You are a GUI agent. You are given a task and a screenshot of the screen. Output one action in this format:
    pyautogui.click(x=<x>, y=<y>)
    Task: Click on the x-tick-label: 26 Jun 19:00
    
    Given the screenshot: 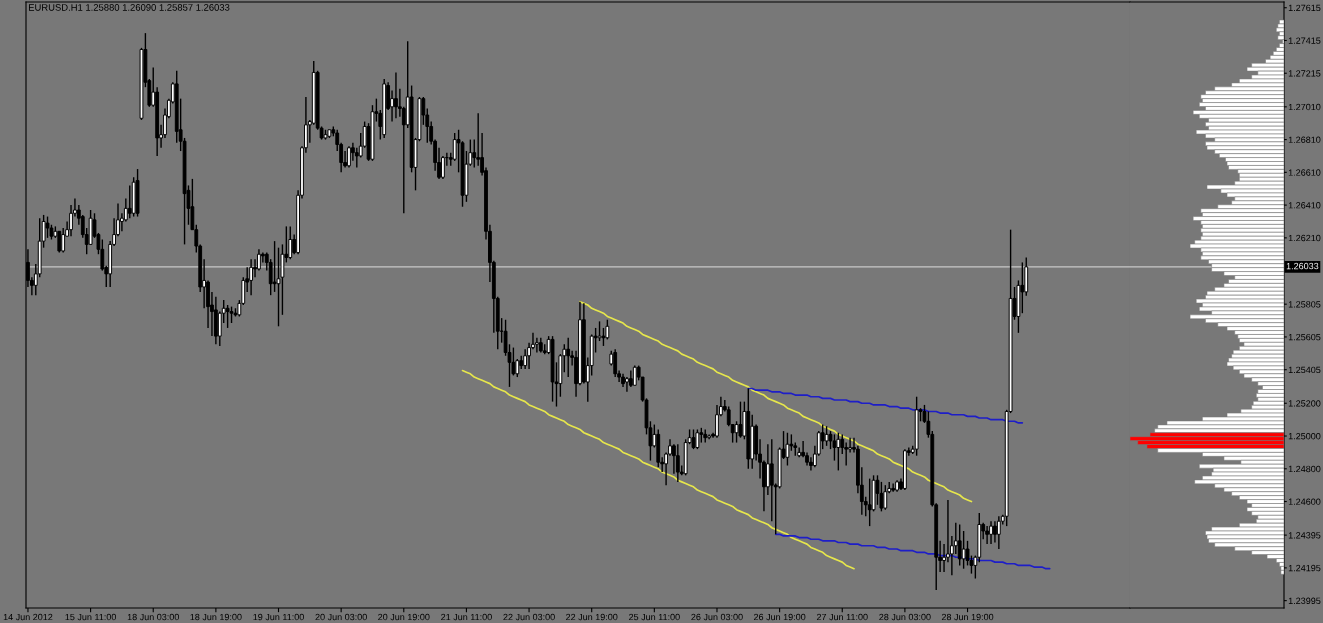 What is the action you would take?
    pyautogui.click(x=779, y=617)
    